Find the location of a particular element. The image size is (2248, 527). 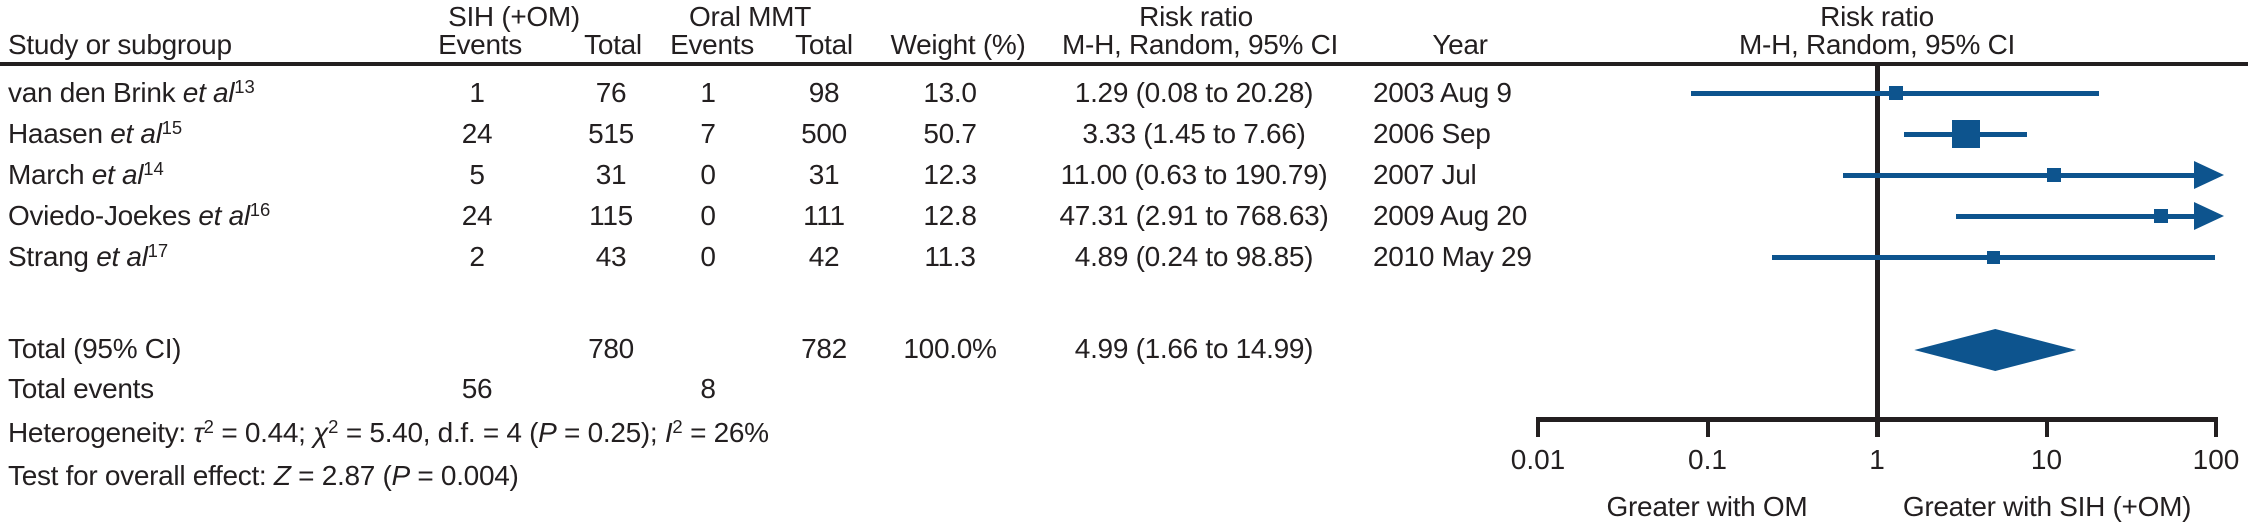

header-sih-total: Total is located at coordinates (613, 44).